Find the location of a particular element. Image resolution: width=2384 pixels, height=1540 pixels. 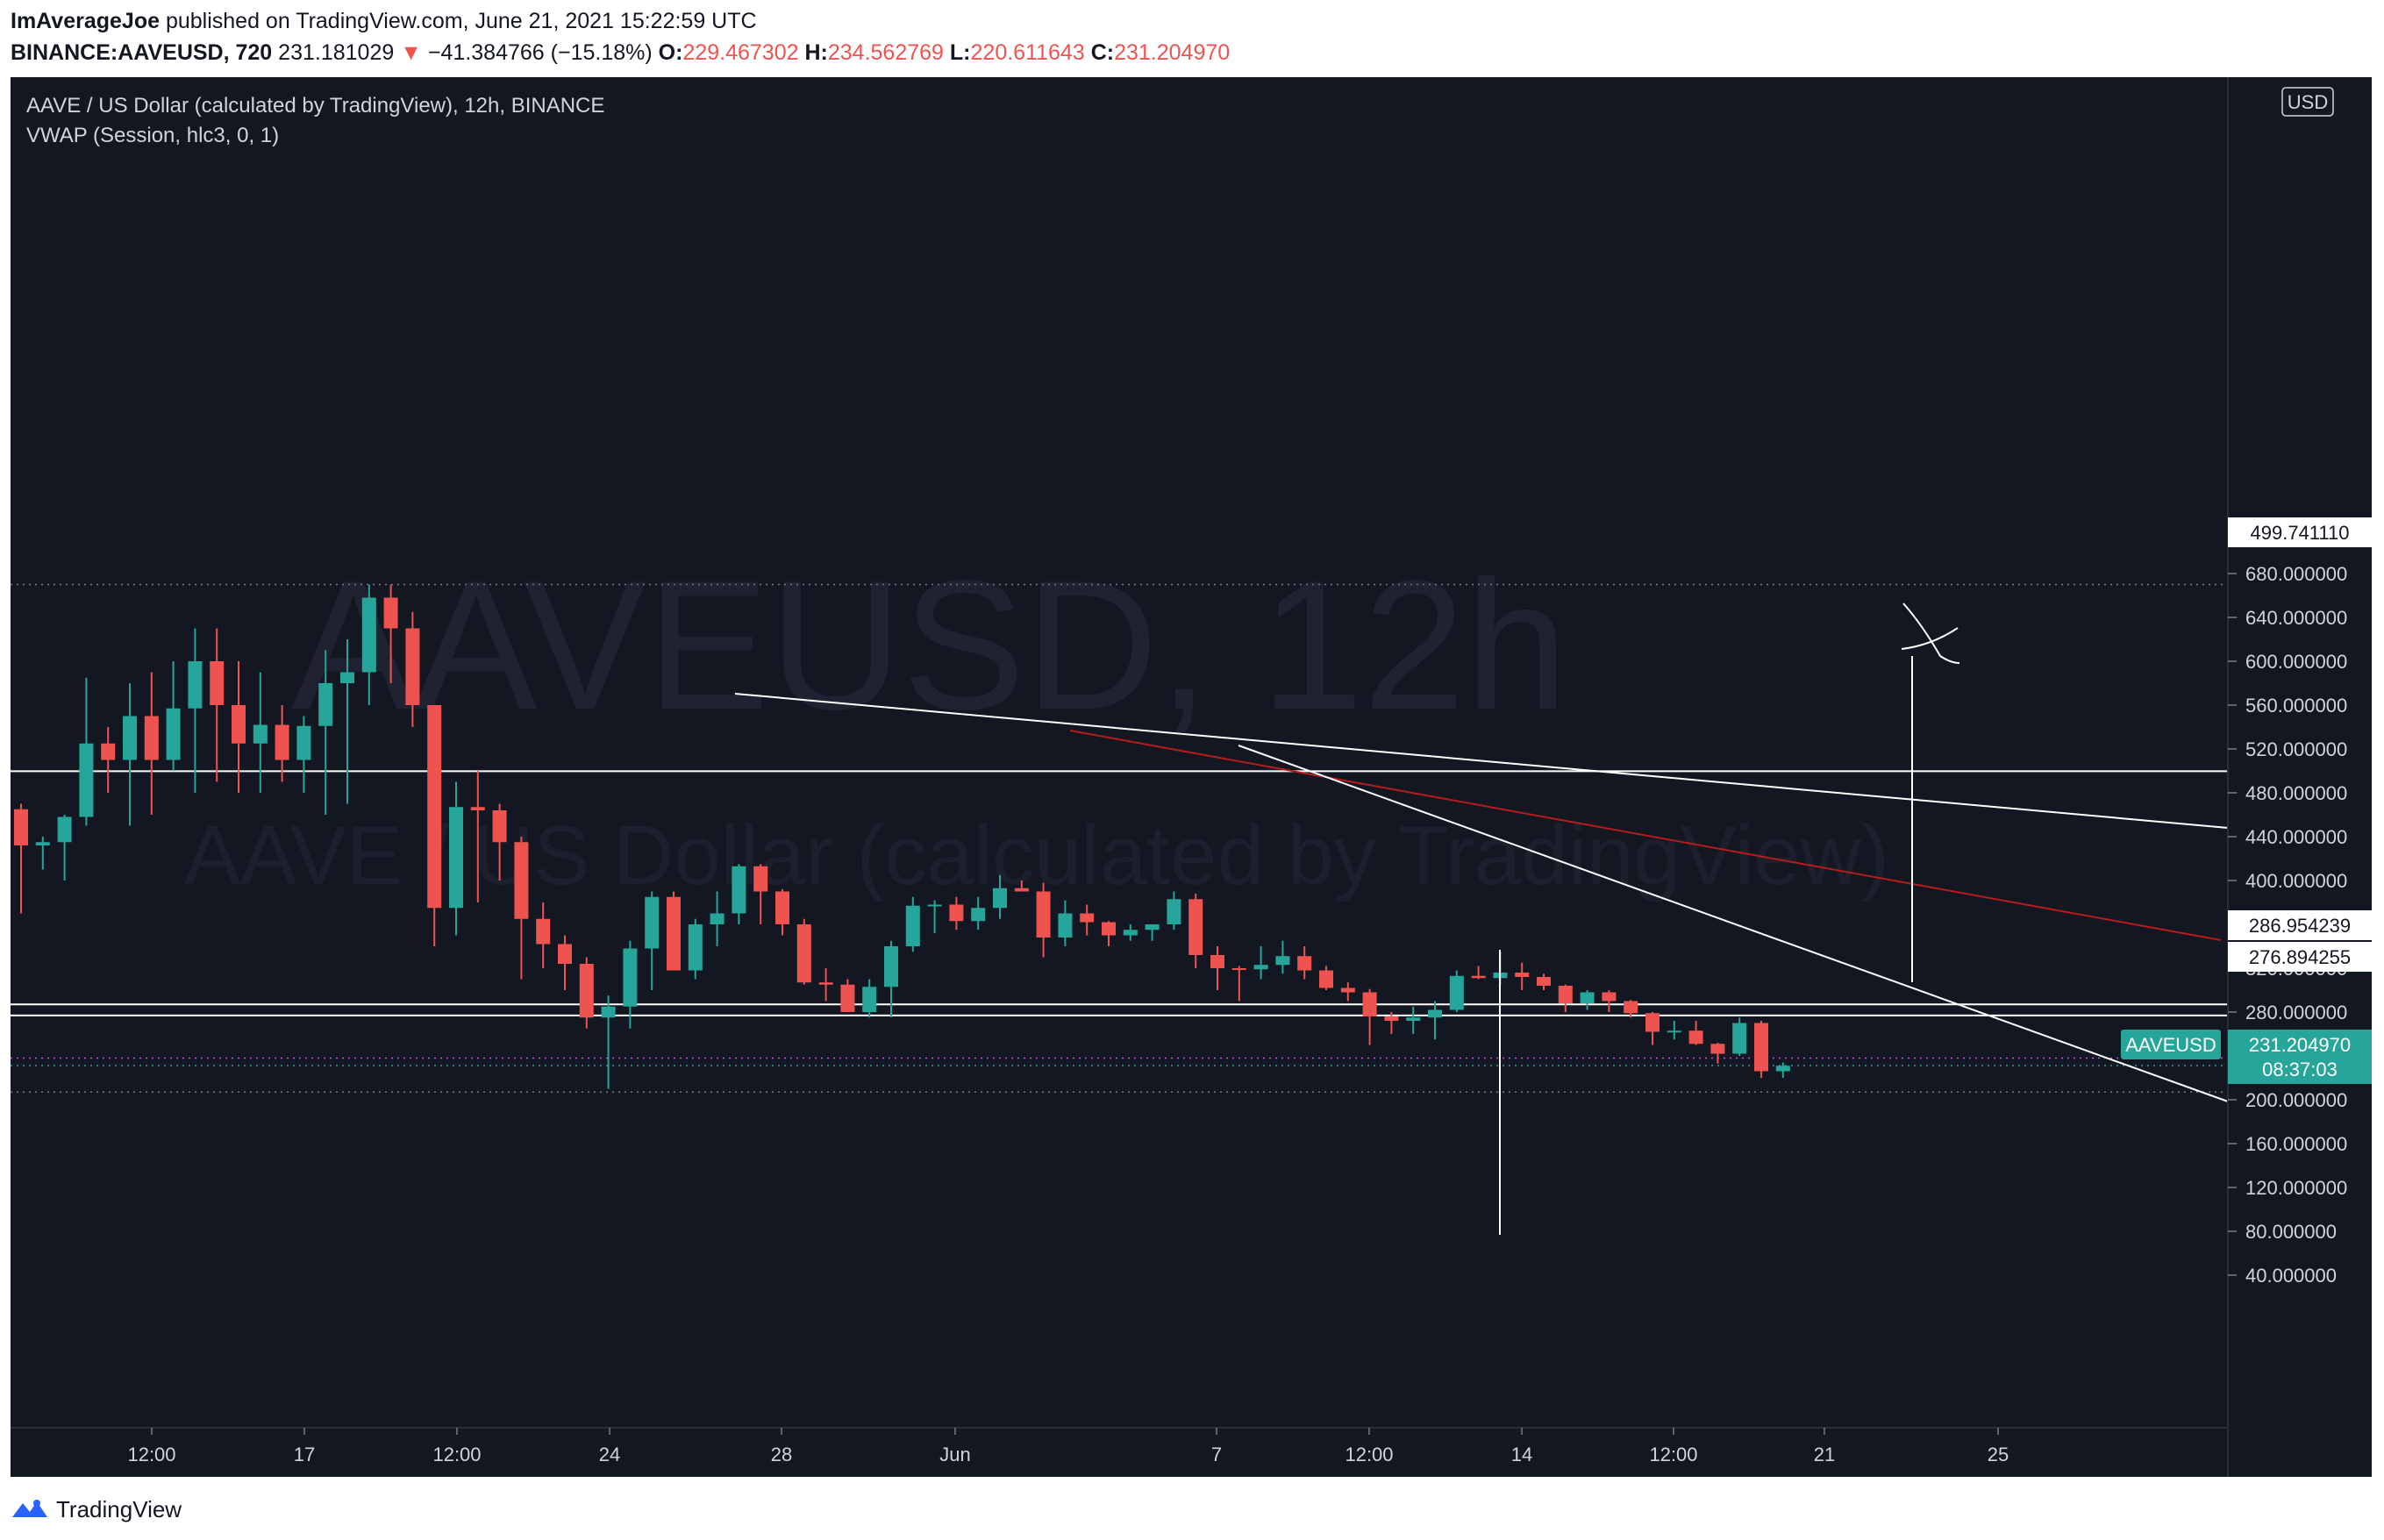

legend-indicator: VWAP (Session, hlc3, 0, 1) is located at coordinates (152, 135).